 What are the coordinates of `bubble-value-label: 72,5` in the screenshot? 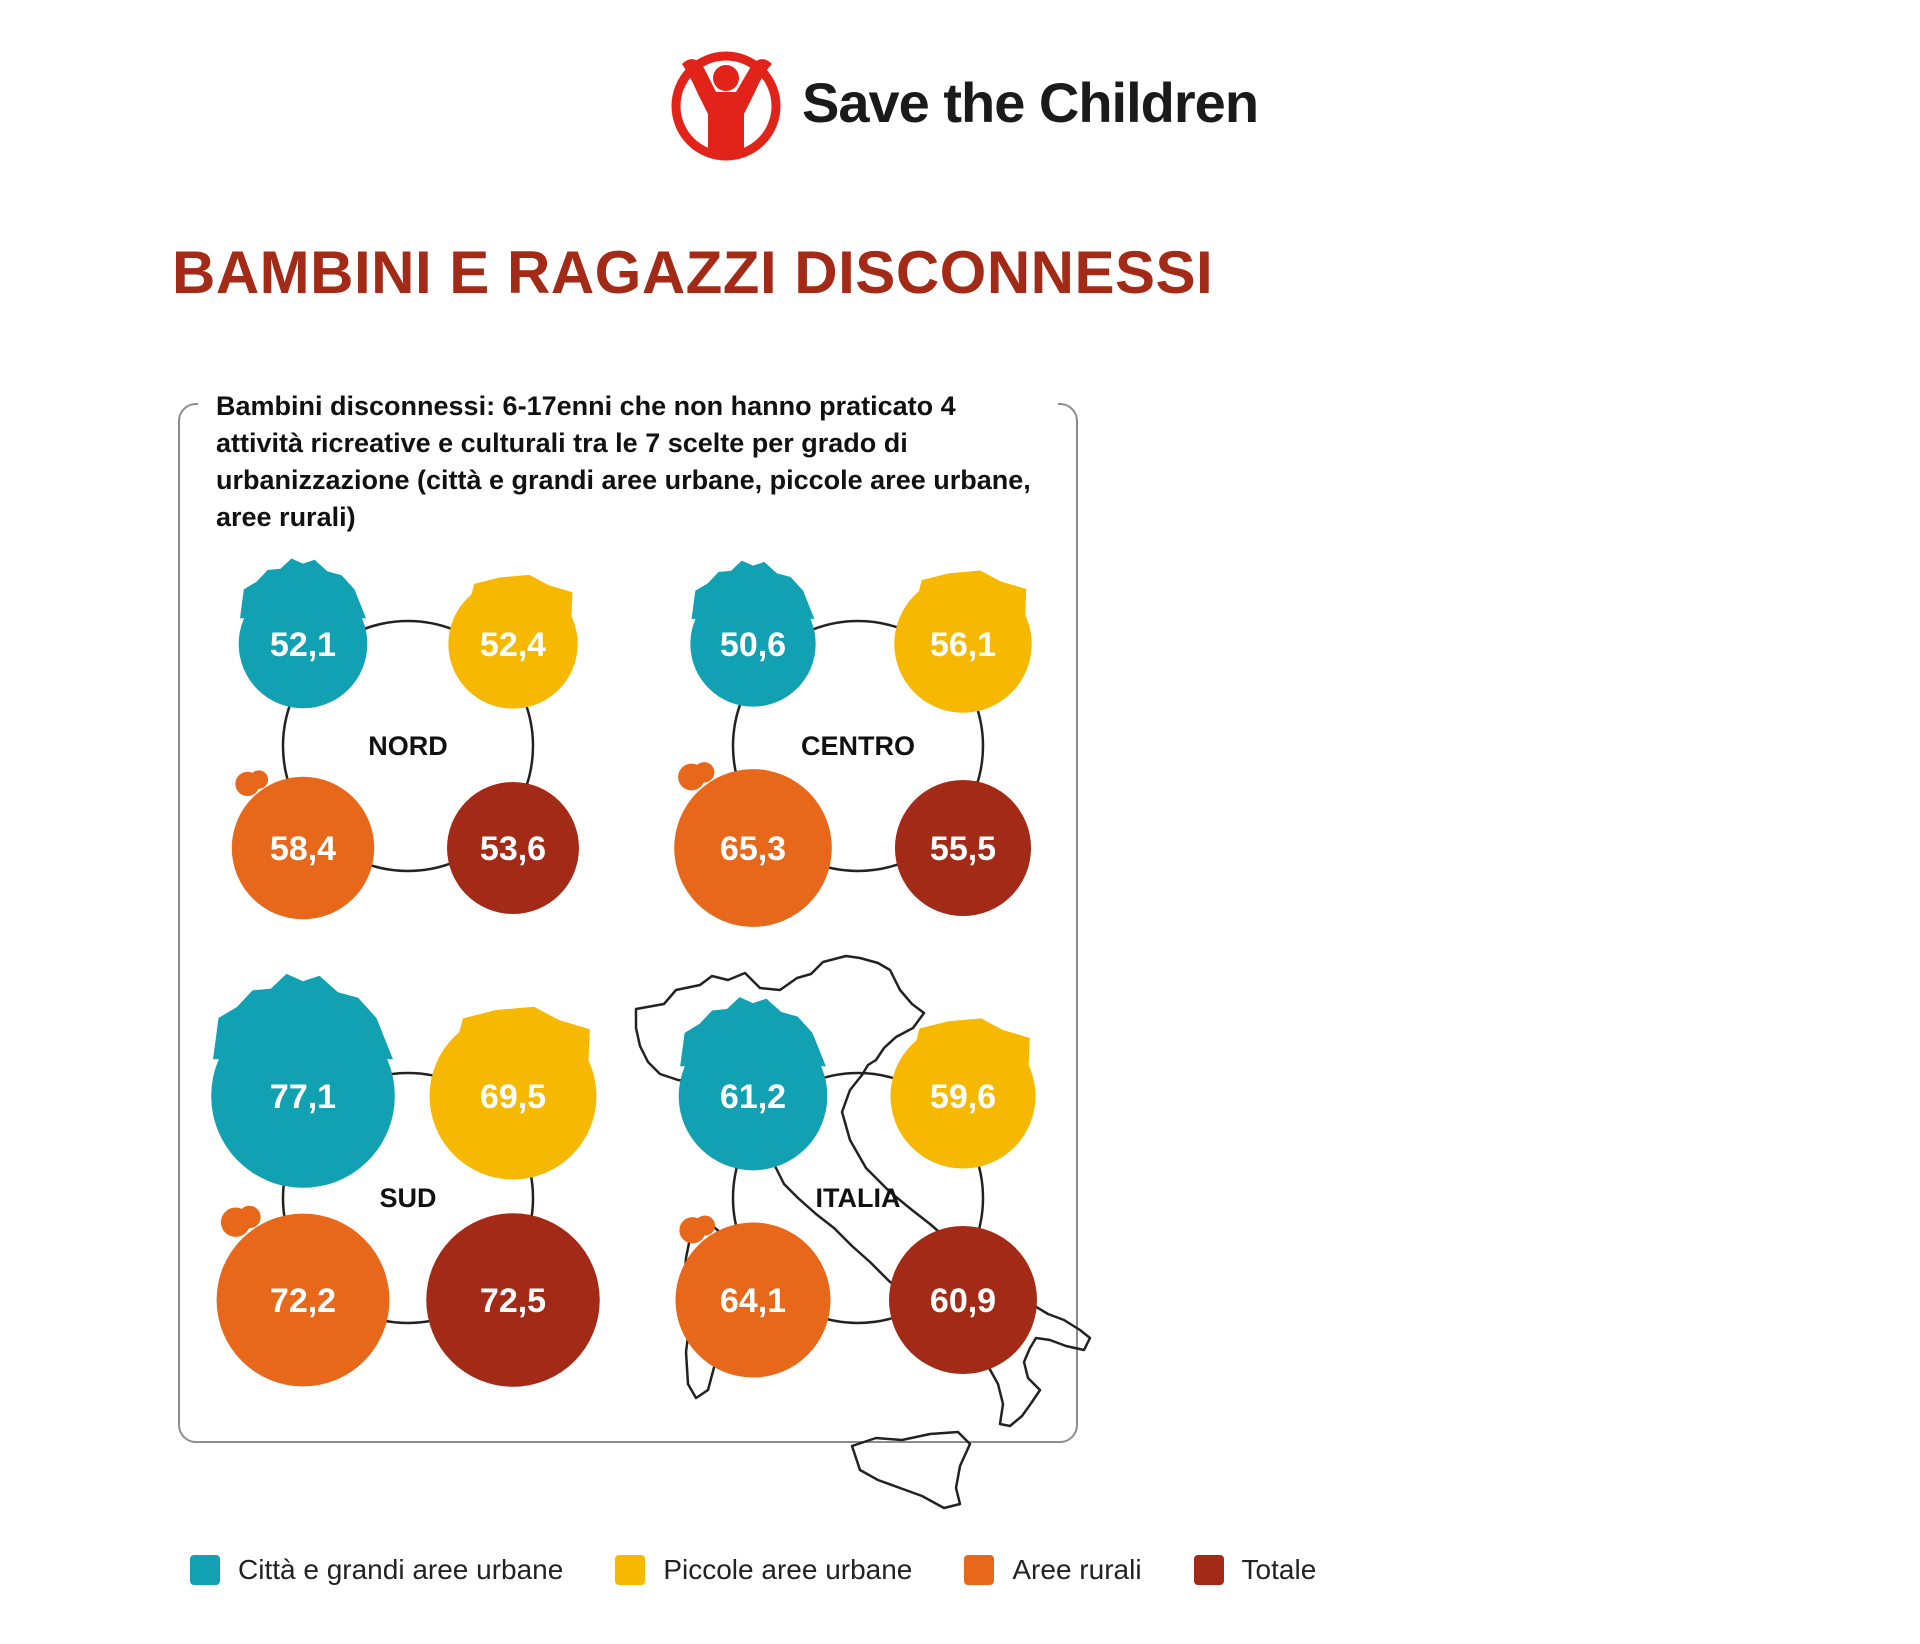 It's located at (513, 1301).